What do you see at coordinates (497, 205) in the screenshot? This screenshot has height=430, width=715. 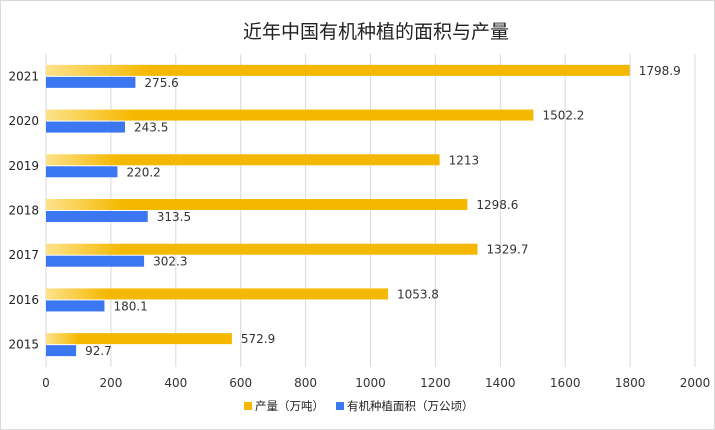 I see `data-label: 1298.6` at bounding box center [497, 205].